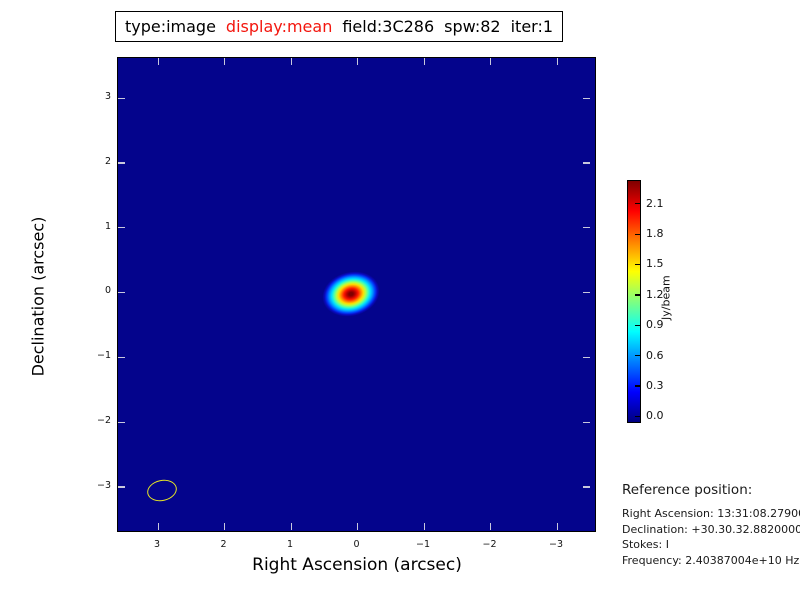 This screenshot has height=600, width=800. I want to click on colorbar-tick-label: 0.3, so click(655, 385).